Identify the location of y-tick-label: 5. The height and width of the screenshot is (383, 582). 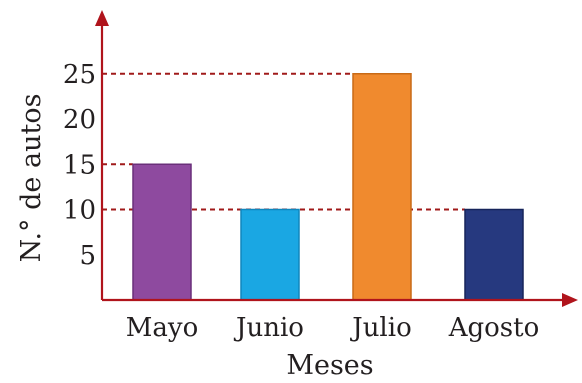
(87, 256).